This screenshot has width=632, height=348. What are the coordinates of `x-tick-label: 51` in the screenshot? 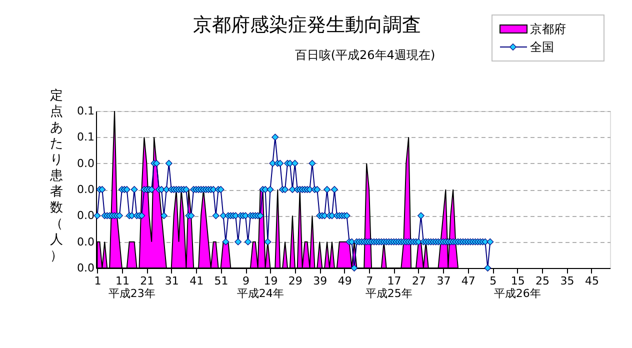 It's located at (221, 281).